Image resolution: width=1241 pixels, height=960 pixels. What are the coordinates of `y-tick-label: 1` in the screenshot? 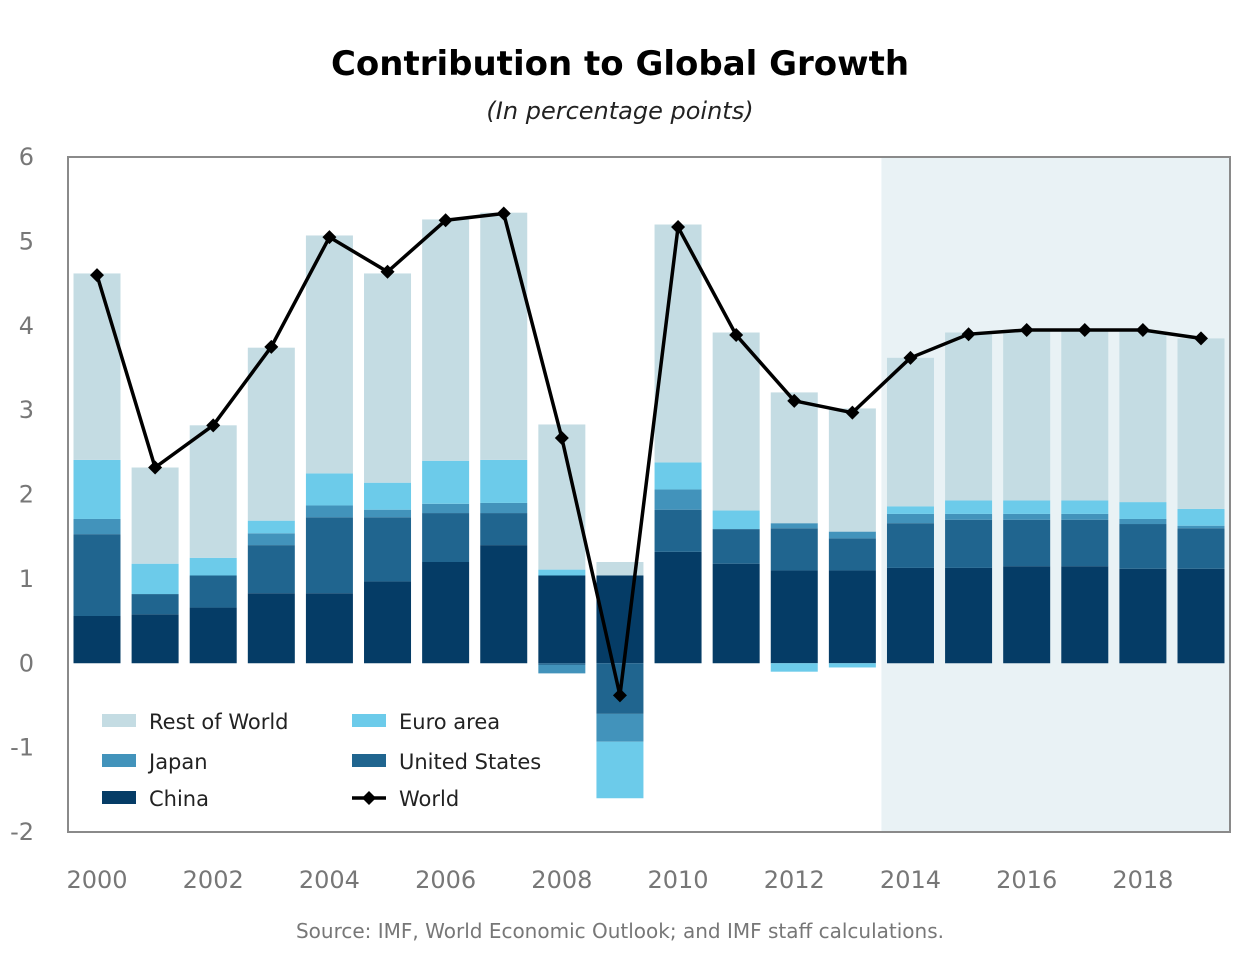 It's located at (26, 579).